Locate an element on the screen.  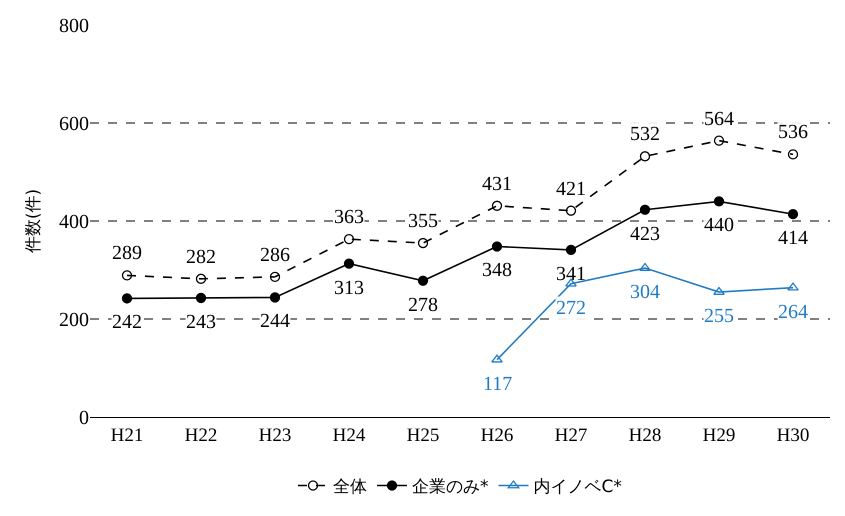
data-label: 414 is located at coordinates (793, 238).